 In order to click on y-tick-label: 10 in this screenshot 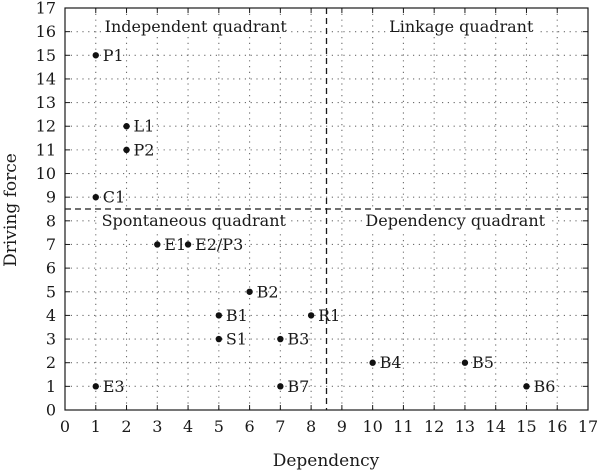, I will do `click(46, 173)`.